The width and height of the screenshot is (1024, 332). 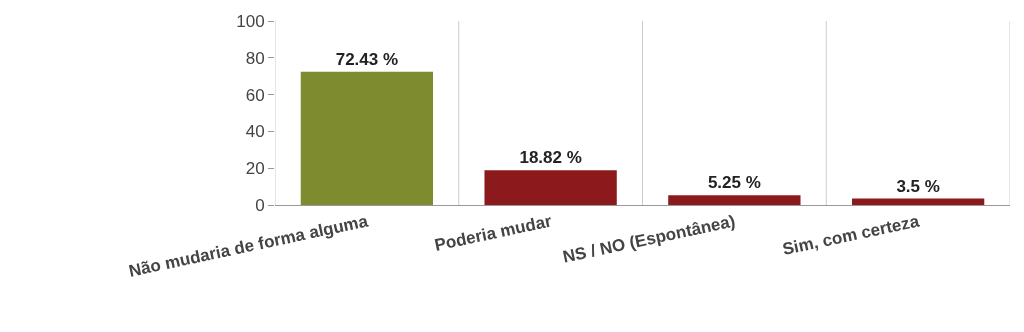 I want to click on data-label: 3.5 %, so click(x=918, y=186).